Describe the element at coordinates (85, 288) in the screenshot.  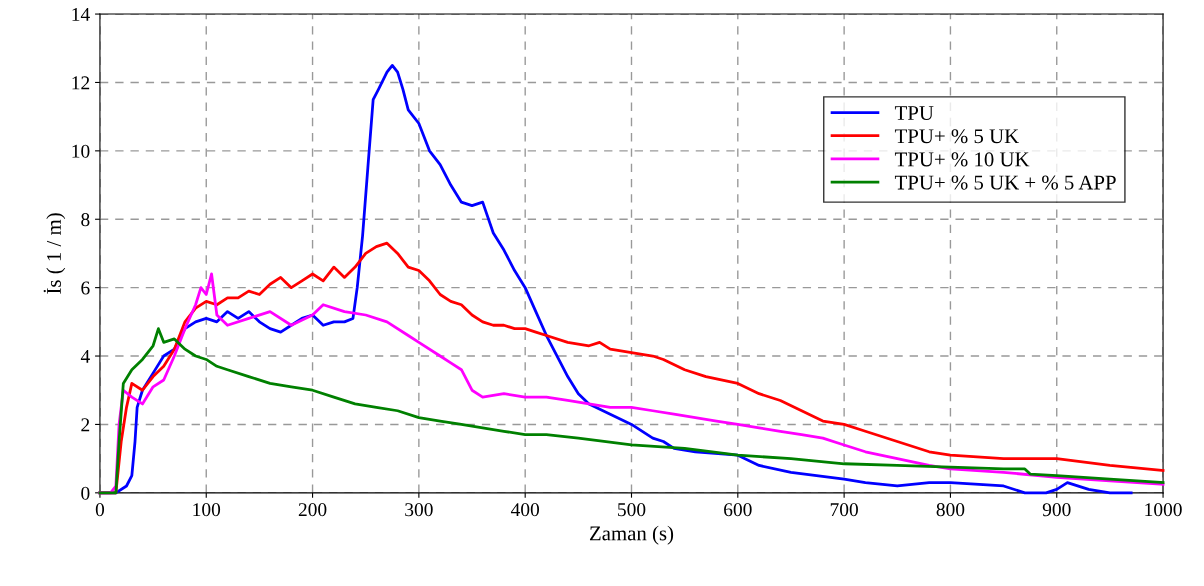
I see `y-tick-label: 6` at that location.